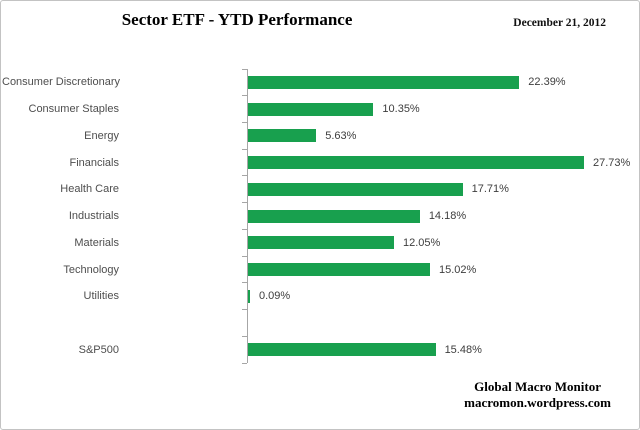  Describe the element at coordinates (434, 135) in the screenshot. I see `plot-cell: 5.63%` at that location.